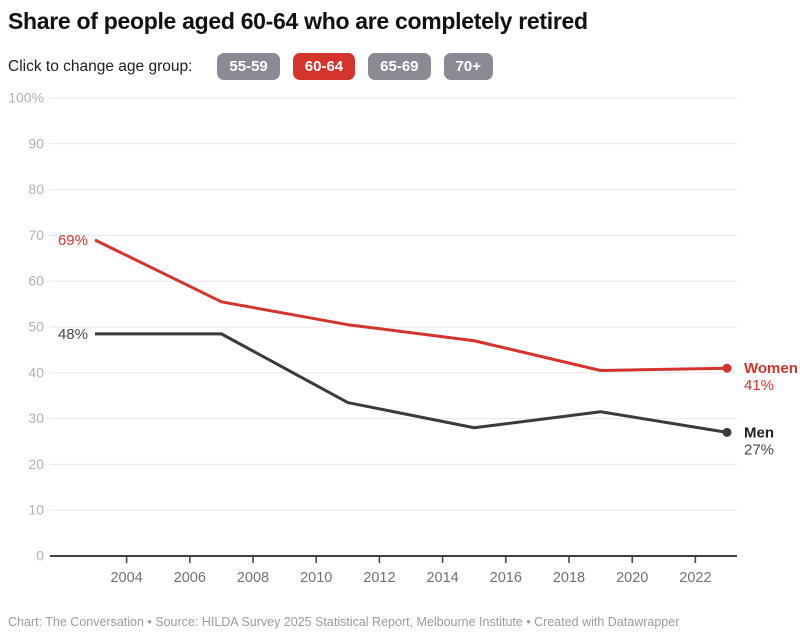  What do you see at coordinates (506, 578) in the screenshot?
I see `x-axis-tick-label: 2016` at bounding box center [506, 578].